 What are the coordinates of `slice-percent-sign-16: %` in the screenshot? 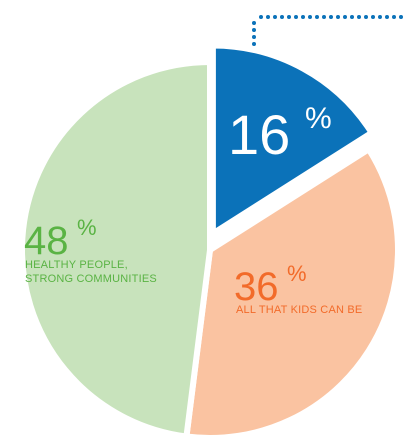 It's located at (318, 118).